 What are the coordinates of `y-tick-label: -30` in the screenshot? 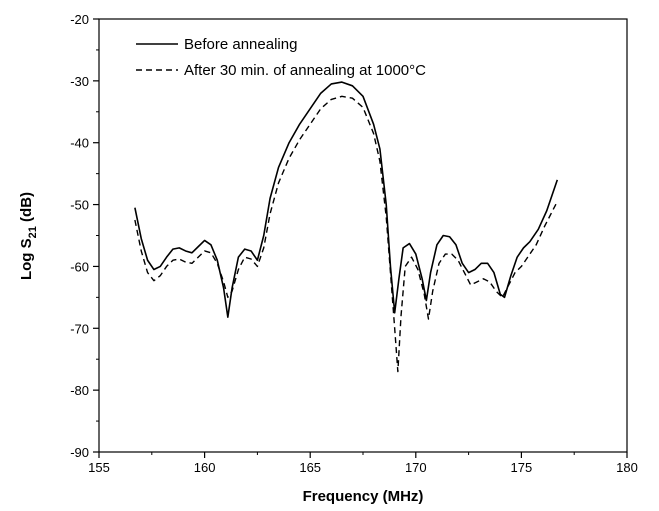 It's located at (79, 81).